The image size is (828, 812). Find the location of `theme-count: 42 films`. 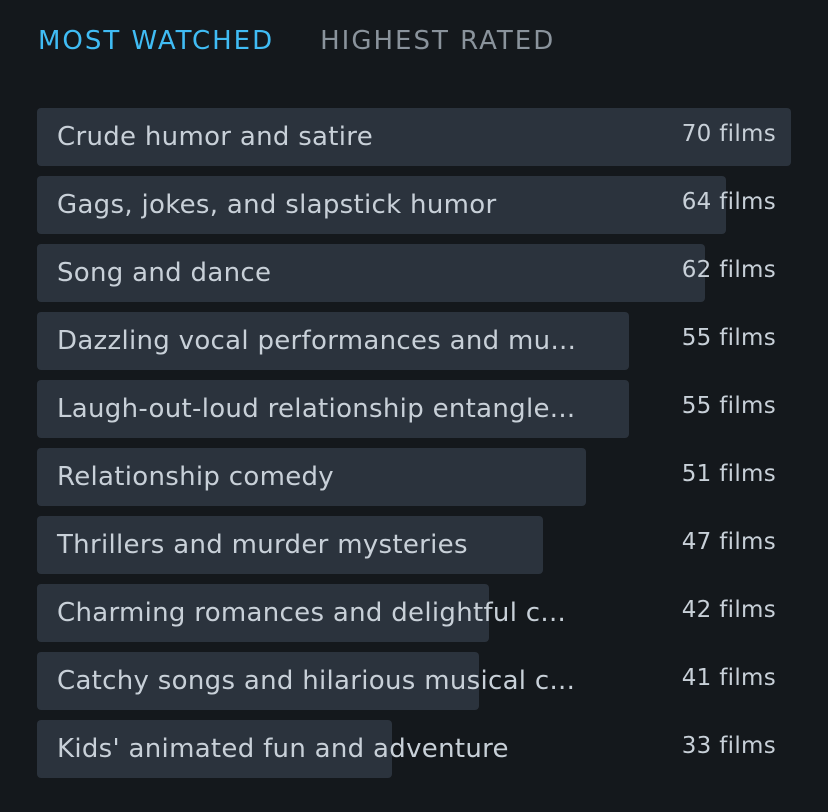

theme-count: 42 films is located at coordinates (728, 610).